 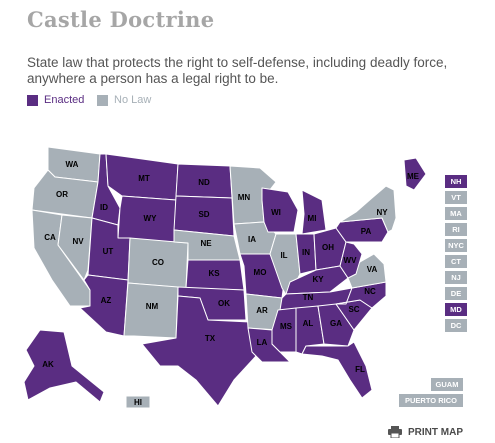 I want to click on label-IA: IA, so click(x=252, y=239).